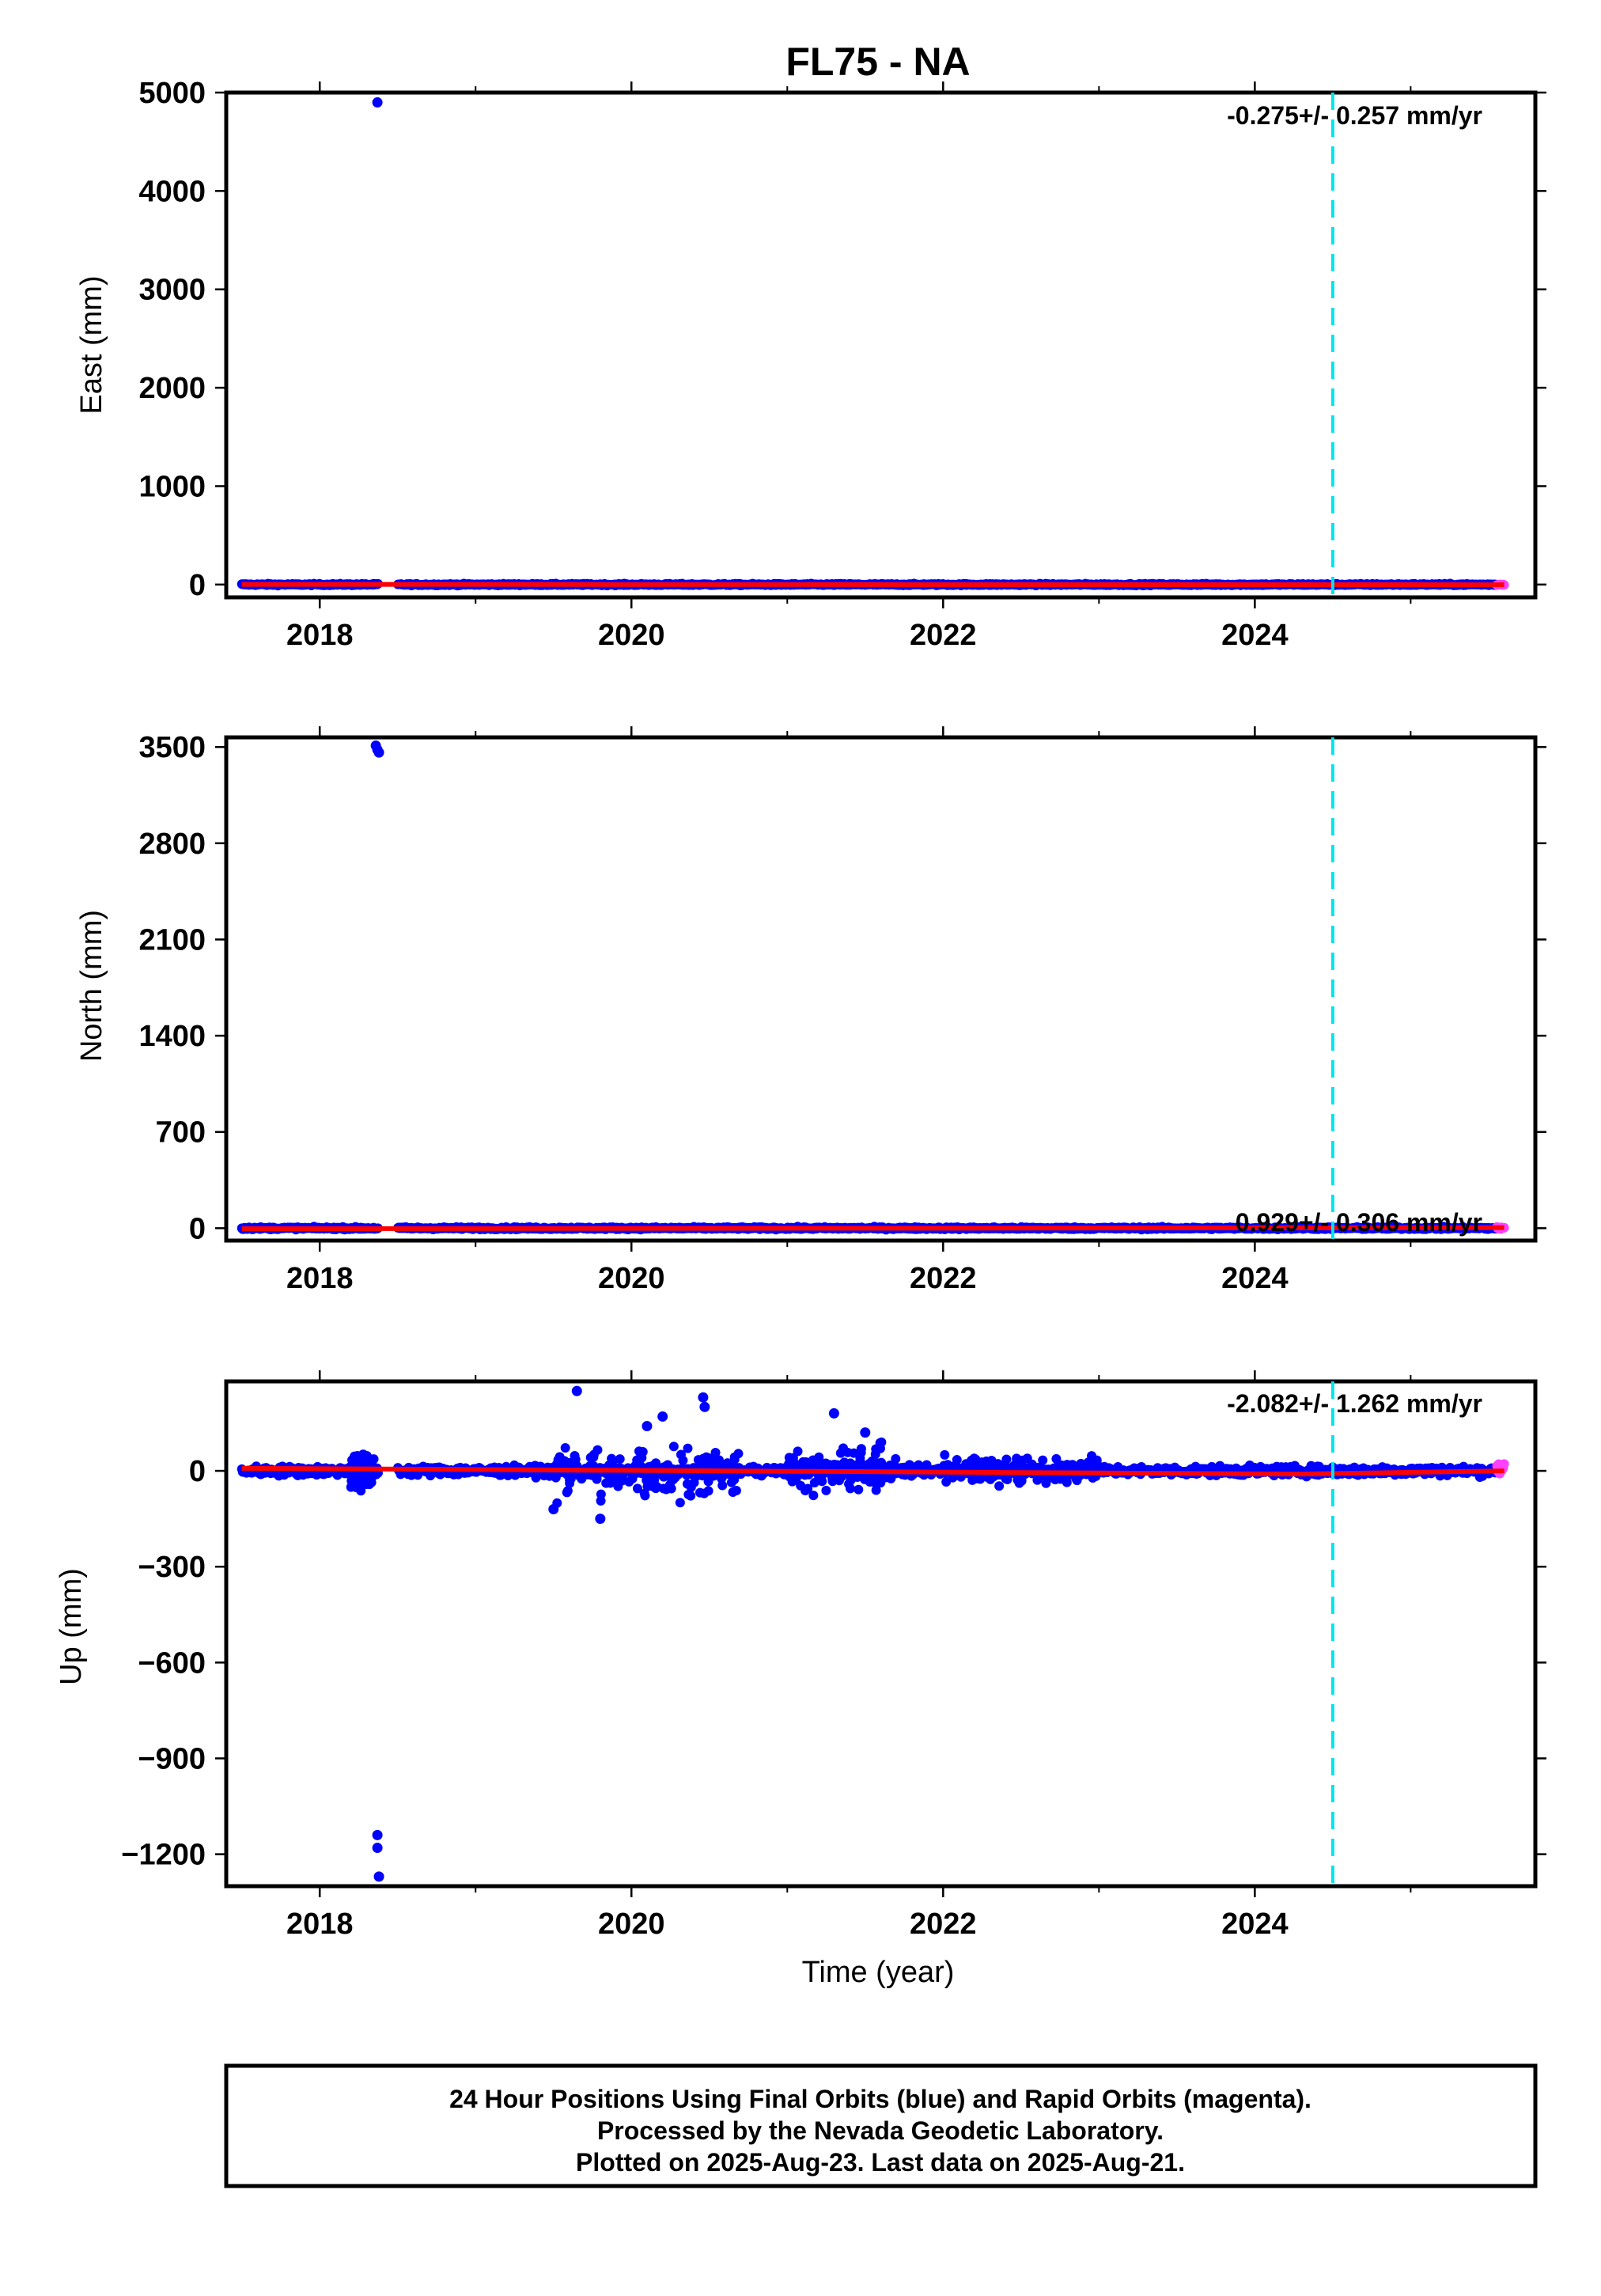 The width and height of the screenshot is (1601, 2296). Describe the element at coordinates (172, 1567) in the screenshot. I see `y-tick-label: −300` at that location.